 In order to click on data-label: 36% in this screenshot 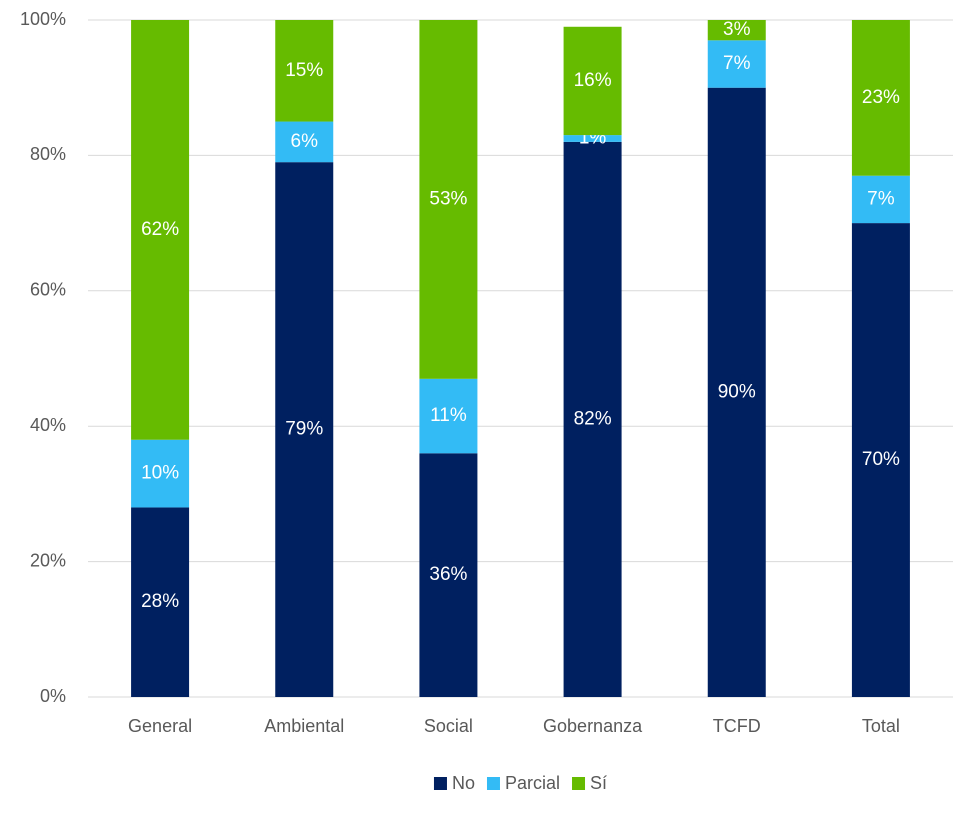, I will do `click(448, 574)`.